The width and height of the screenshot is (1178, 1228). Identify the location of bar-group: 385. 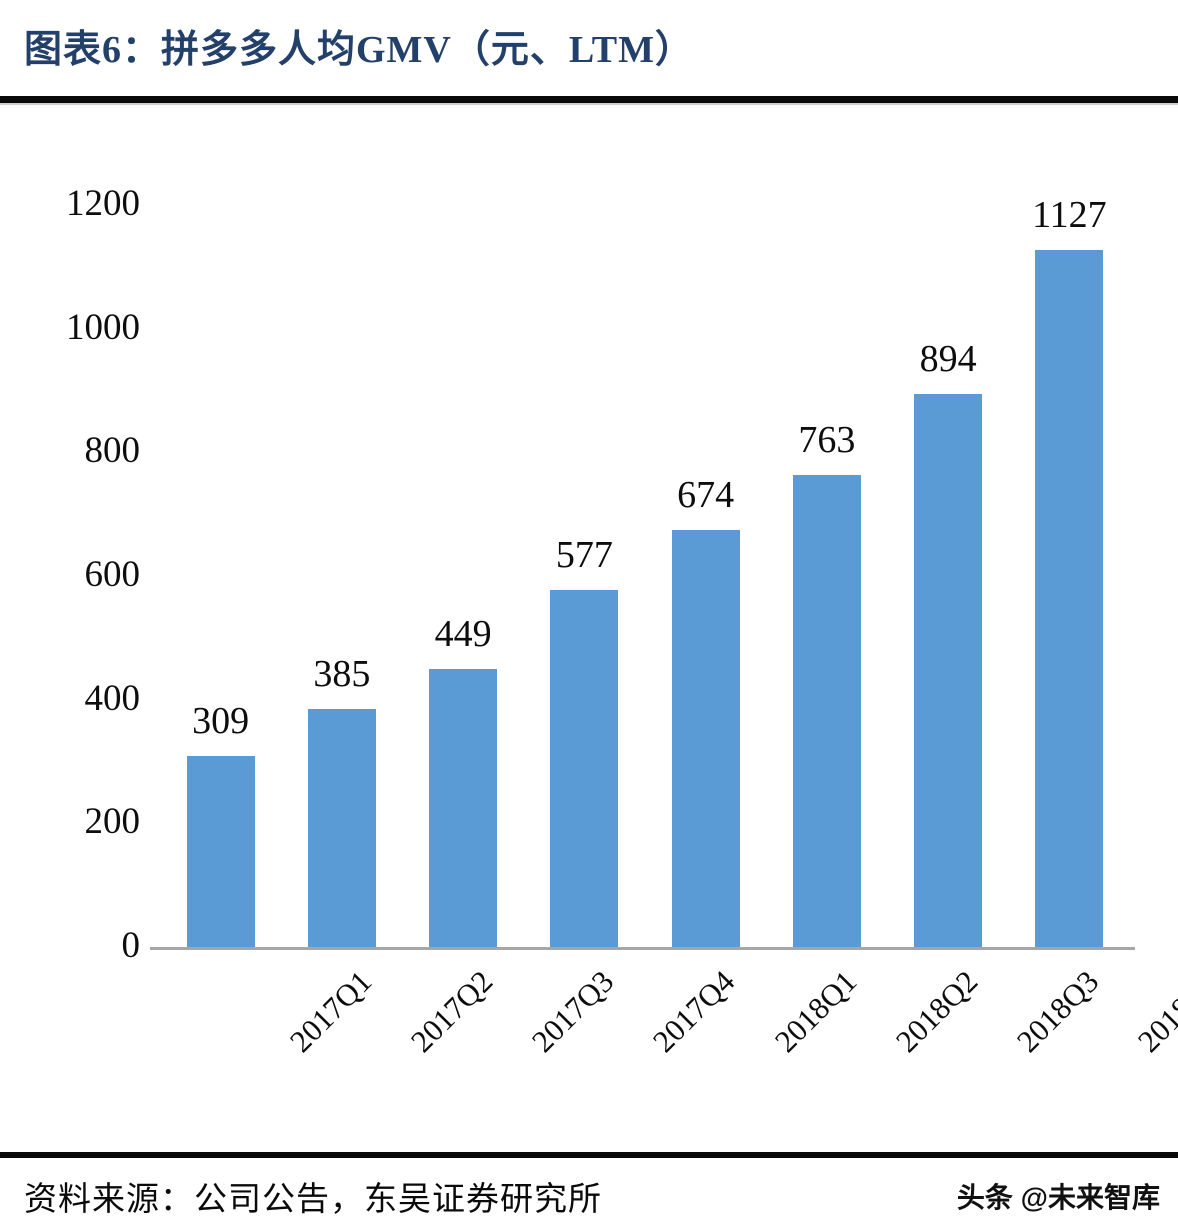
(341, 576).